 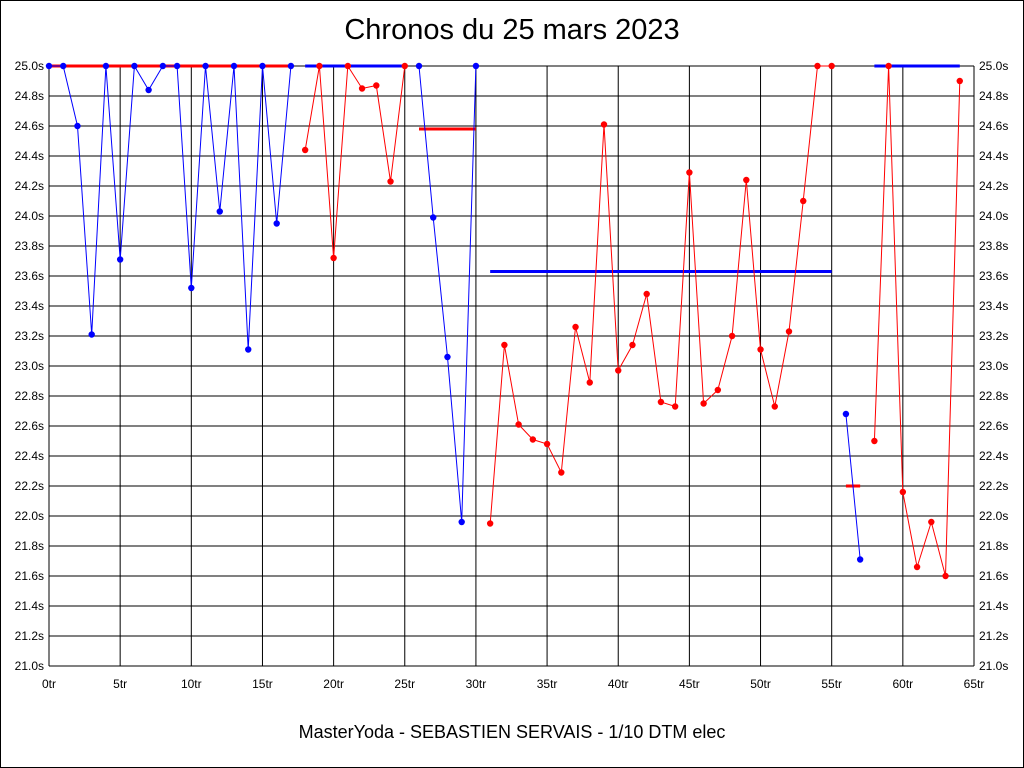 What do you see at coordinates (993, 606) in the screenshot?
I see `y-tick-label-right: 21.4s` at bounding box center [993, 606].